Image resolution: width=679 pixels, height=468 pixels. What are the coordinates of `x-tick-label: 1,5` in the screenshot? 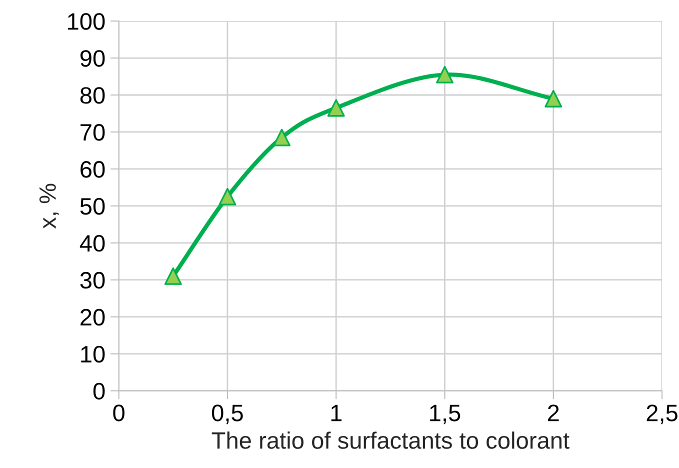 It's located at (445, 414).